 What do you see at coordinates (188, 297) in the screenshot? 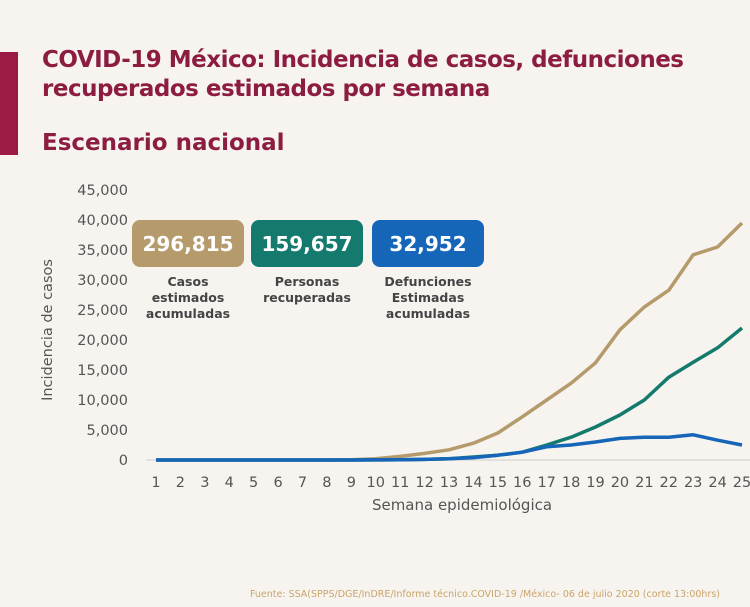
I see `kpi-label: Casos estimados acumuladas` at bounding box center [188, 297].